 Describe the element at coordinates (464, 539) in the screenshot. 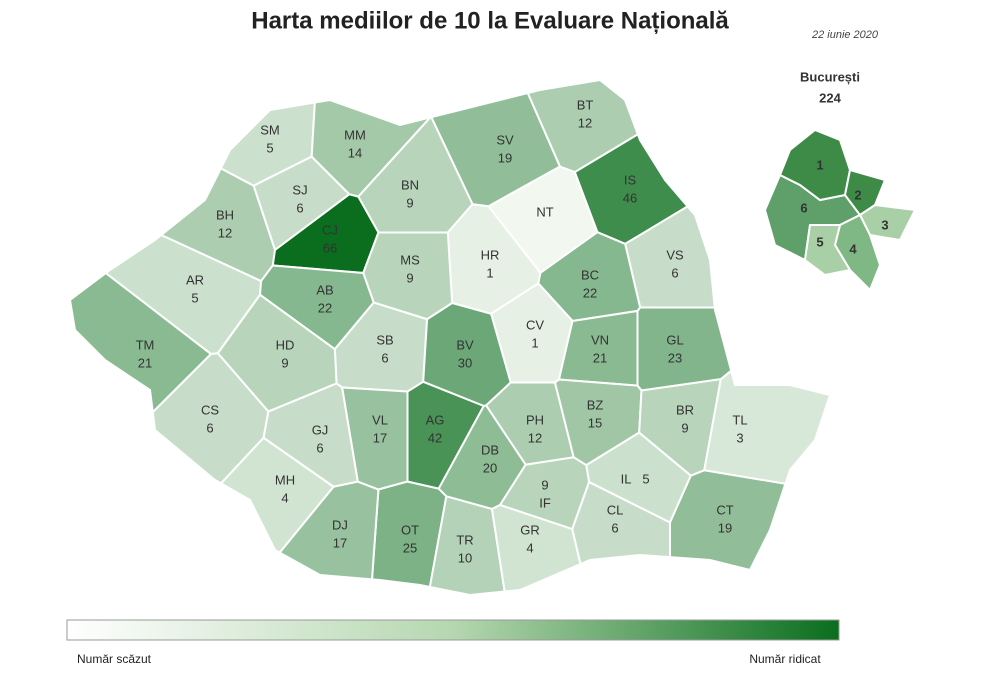

I see `county-code: TR` at that location.